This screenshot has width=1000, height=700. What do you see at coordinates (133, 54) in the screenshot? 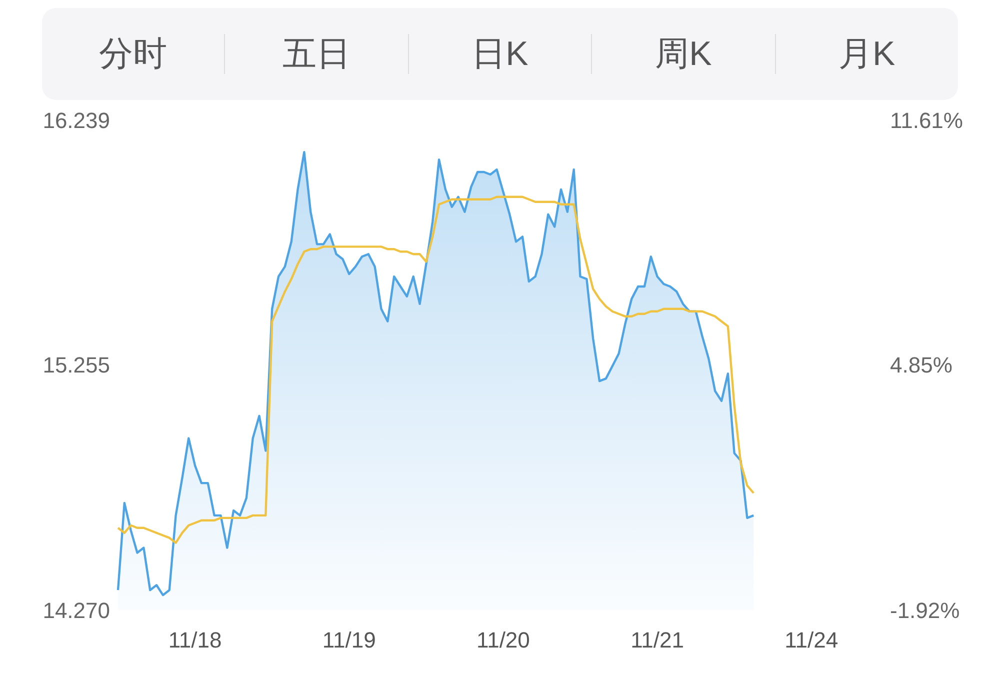
I see `text: 分时` at bounding box center [133, 54].